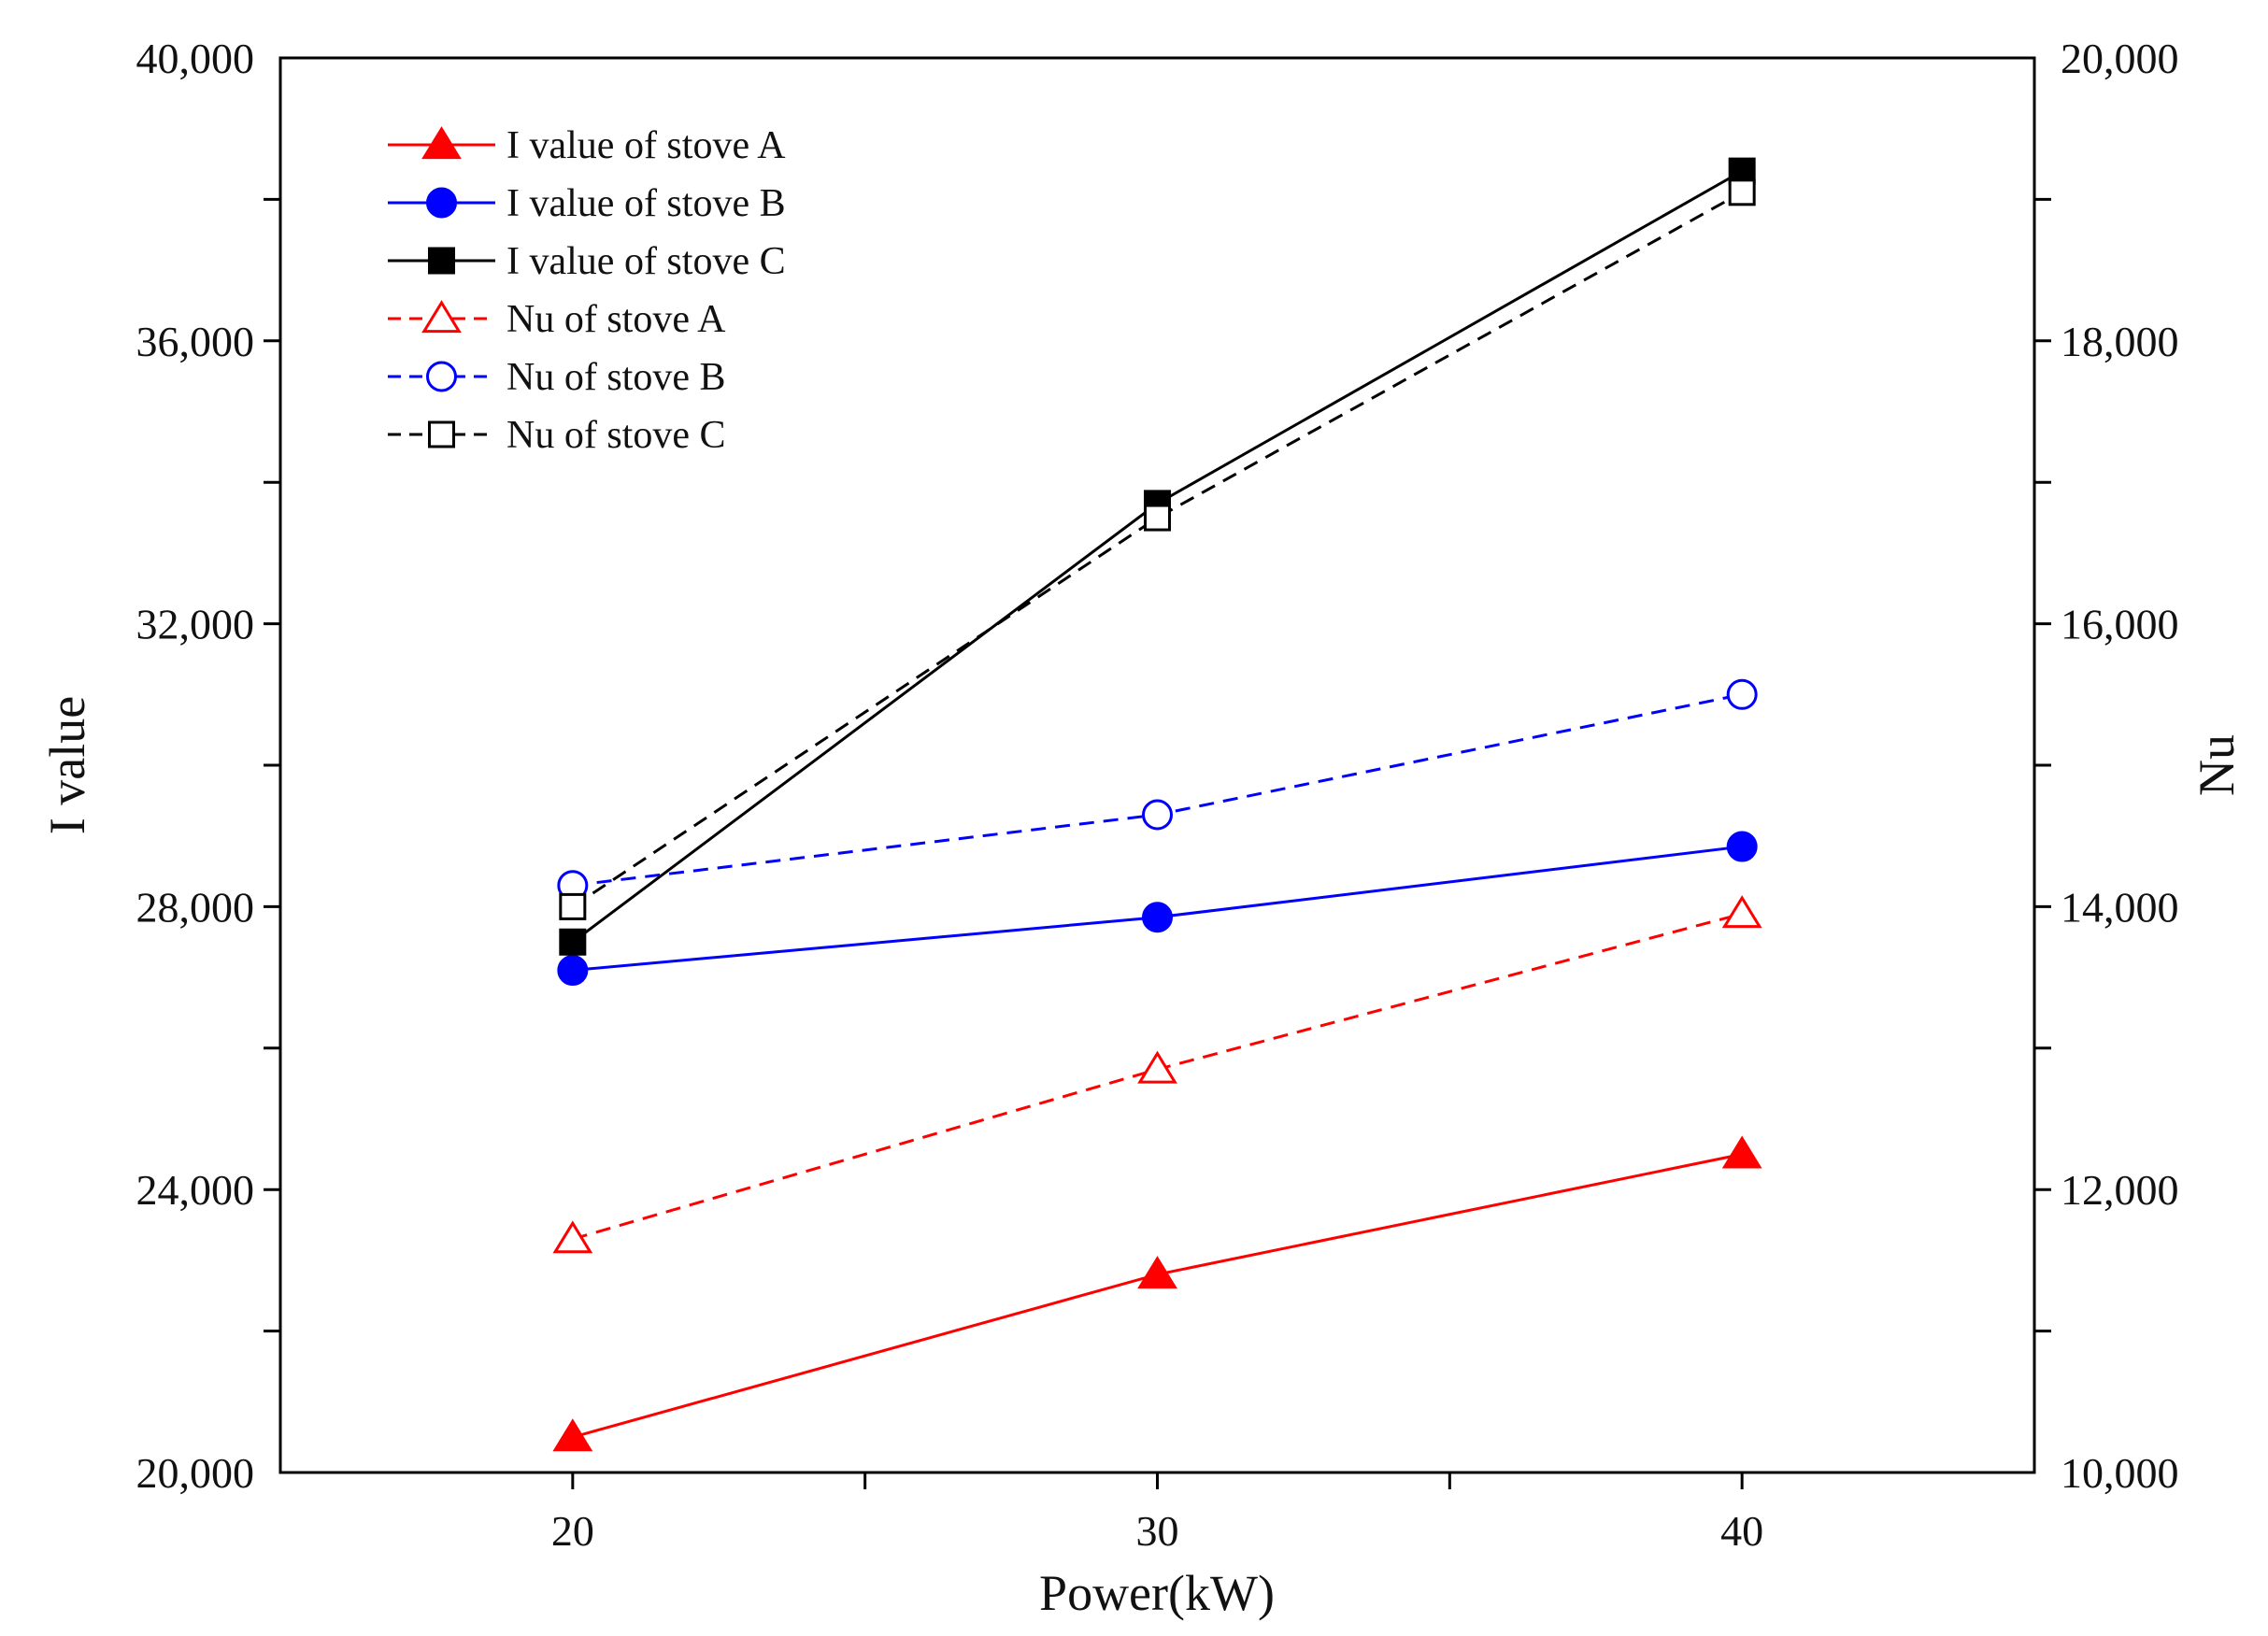 This screenshot has width=2268, height=1636. I want to click on legend-entry: Nu of stove A, so click(557, 319).